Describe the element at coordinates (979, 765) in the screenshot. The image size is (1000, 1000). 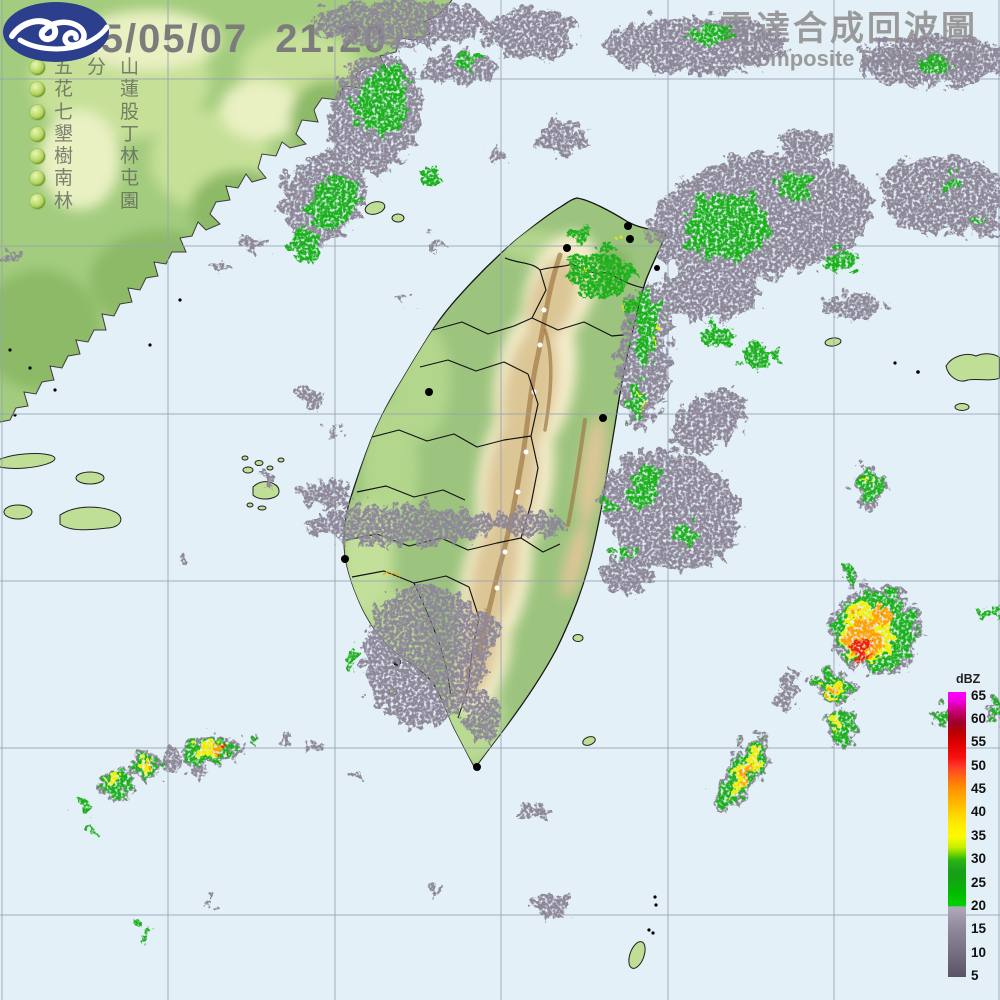
I see `colorbar-tick: 50` at that location.